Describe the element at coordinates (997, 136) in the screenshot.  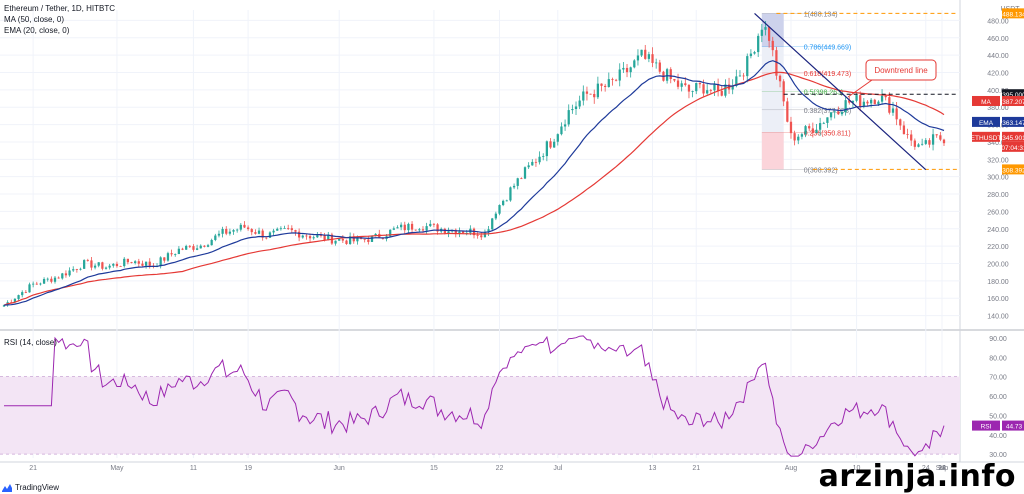
I see `badge-last-price: ETHUSDT 345.901` at that location.